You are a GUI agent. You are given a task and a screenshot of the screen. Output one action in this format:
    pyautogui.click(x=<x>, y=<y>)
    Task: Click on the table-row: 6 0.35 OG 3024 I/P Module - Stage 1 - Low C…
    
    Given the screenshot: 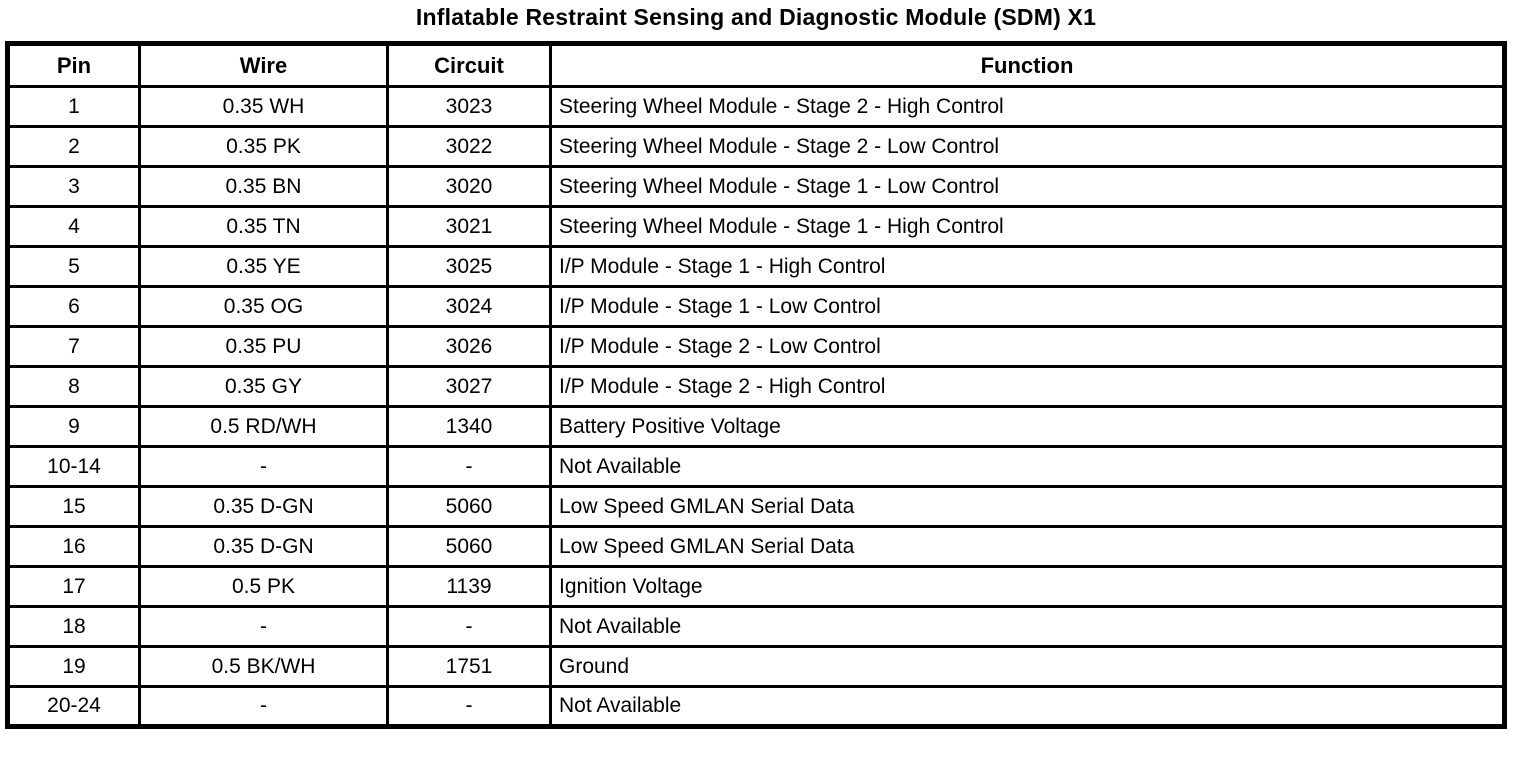 What is the action you would take?
    pyautogui.click(x=756, y=306)
    